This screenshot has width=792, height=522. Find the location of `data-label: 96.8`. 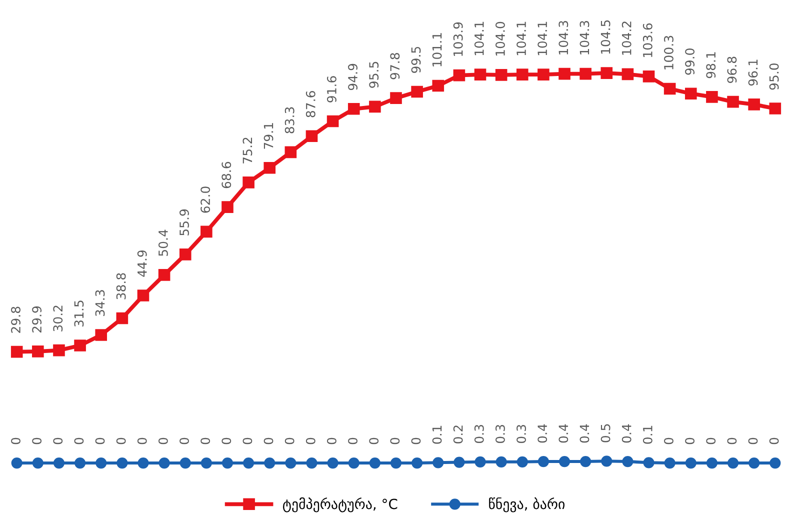

data-label: 96.8 is located at coordinates (732, 69).